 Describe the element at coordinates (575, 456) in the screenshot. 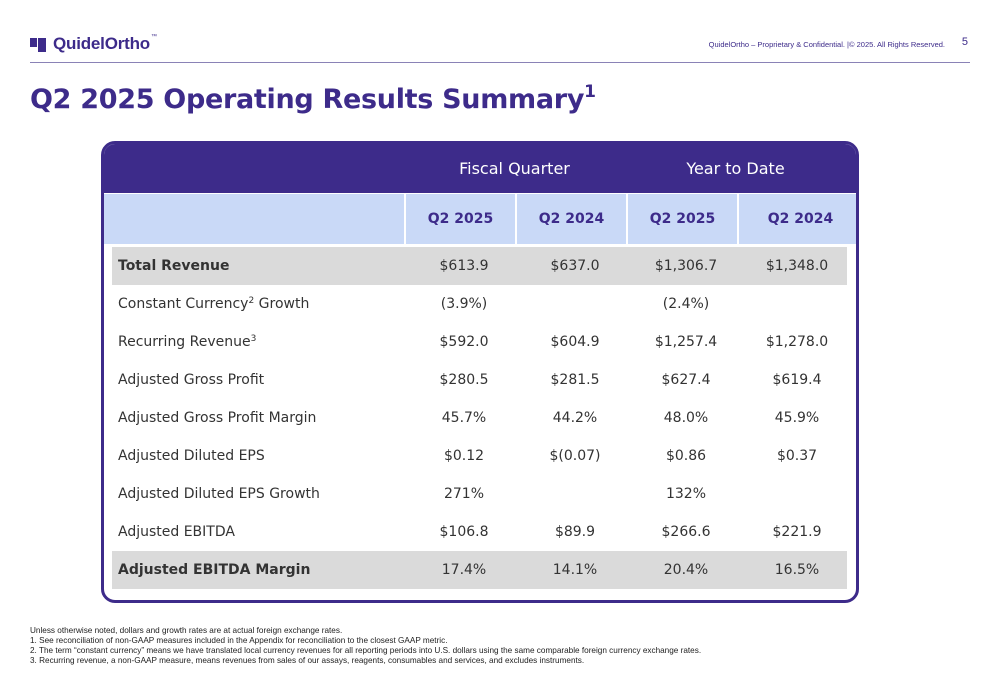

I see `table-cell: $(0.07)` at that location.